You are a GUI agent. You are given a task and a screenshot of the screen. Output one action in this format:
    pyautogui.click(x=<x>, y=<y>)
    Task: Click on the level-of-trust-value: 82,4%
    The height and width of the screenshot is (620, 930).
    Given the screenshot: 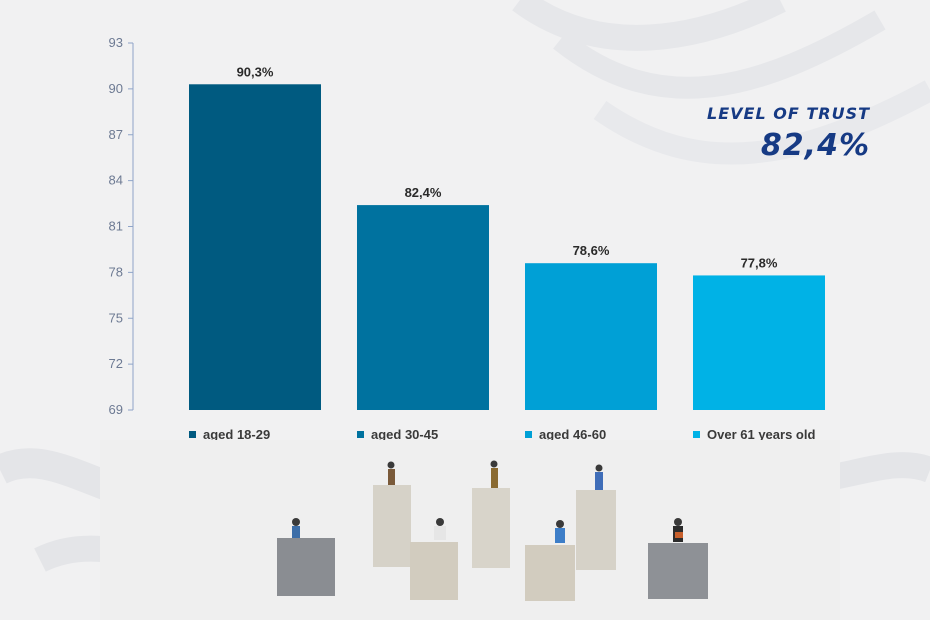 What is the action you would take?
    pyautogui.click(x=815, y=145)
    